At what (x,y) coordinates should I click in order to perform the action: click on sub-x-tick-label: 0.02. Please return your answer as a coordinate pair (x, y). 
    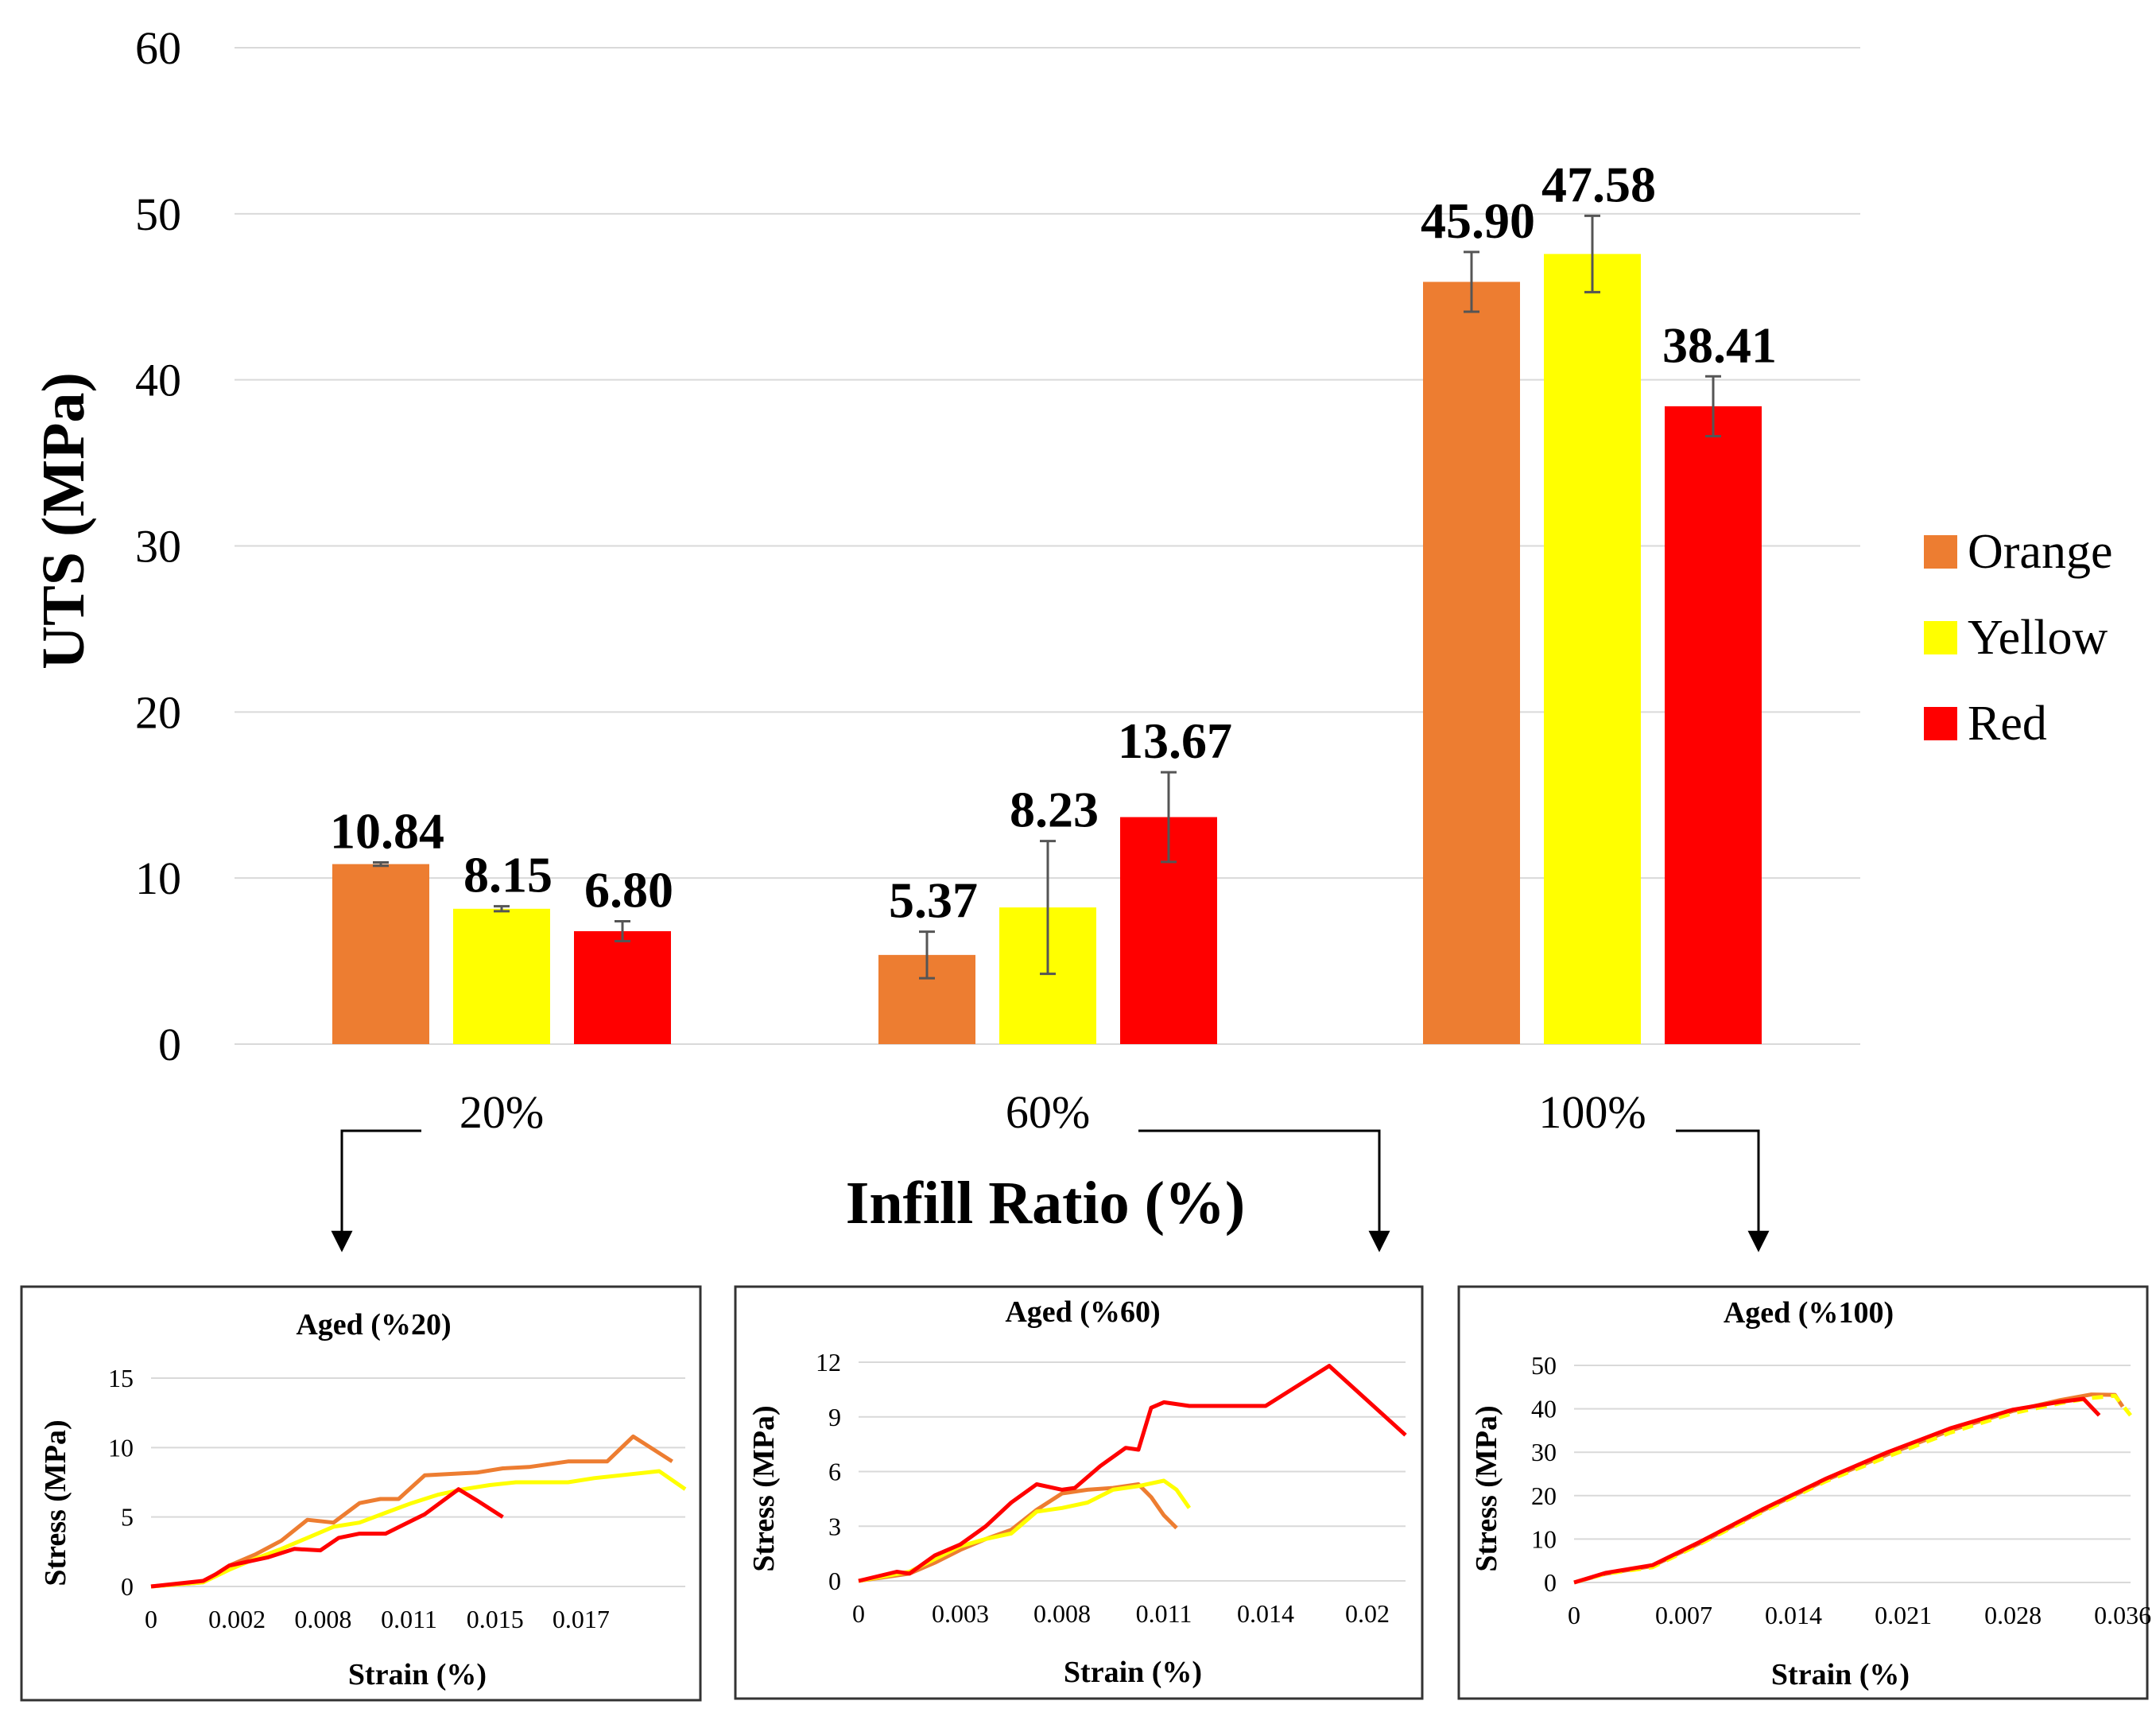
    Looking at the image, I should click on (1367, 1613).